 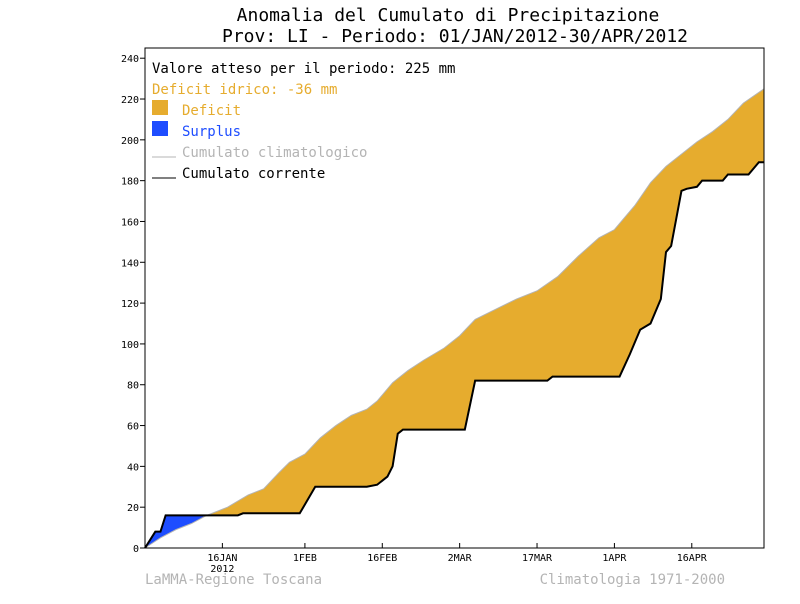 I want to click on x-tick-label: 16JAN, so click(x=222, y=558).